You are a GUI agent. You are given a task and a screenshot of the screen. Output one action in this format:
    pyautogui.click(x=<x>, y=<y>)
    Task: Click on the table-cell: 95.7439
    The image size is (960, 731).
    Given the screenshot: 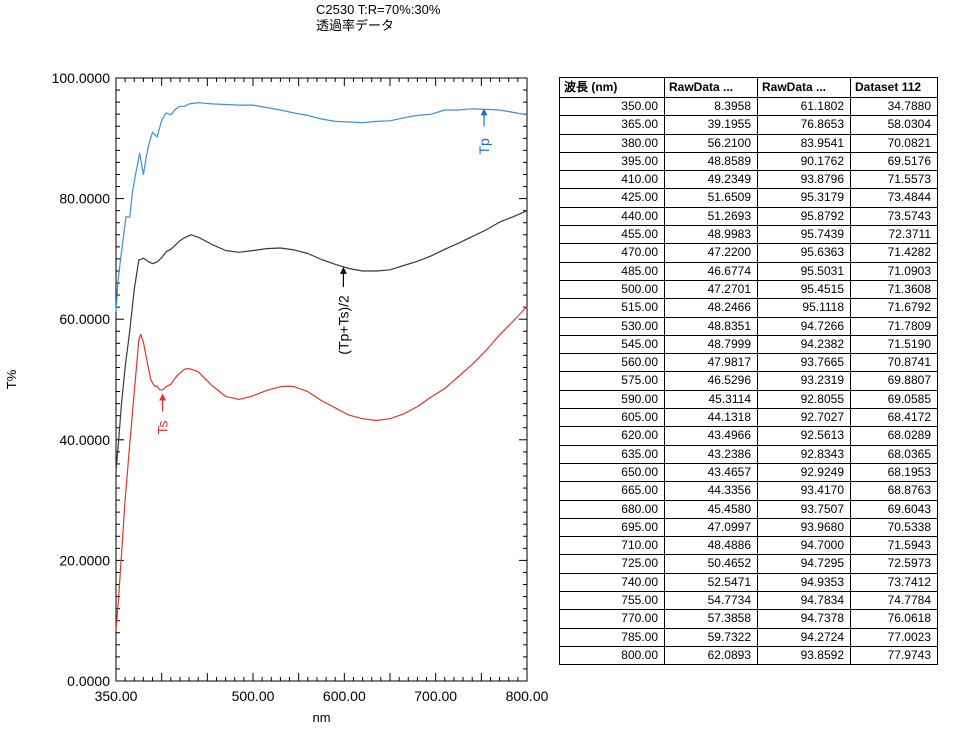 What is the action you would take?
    pyautogui.click(x=804, y=235)
    